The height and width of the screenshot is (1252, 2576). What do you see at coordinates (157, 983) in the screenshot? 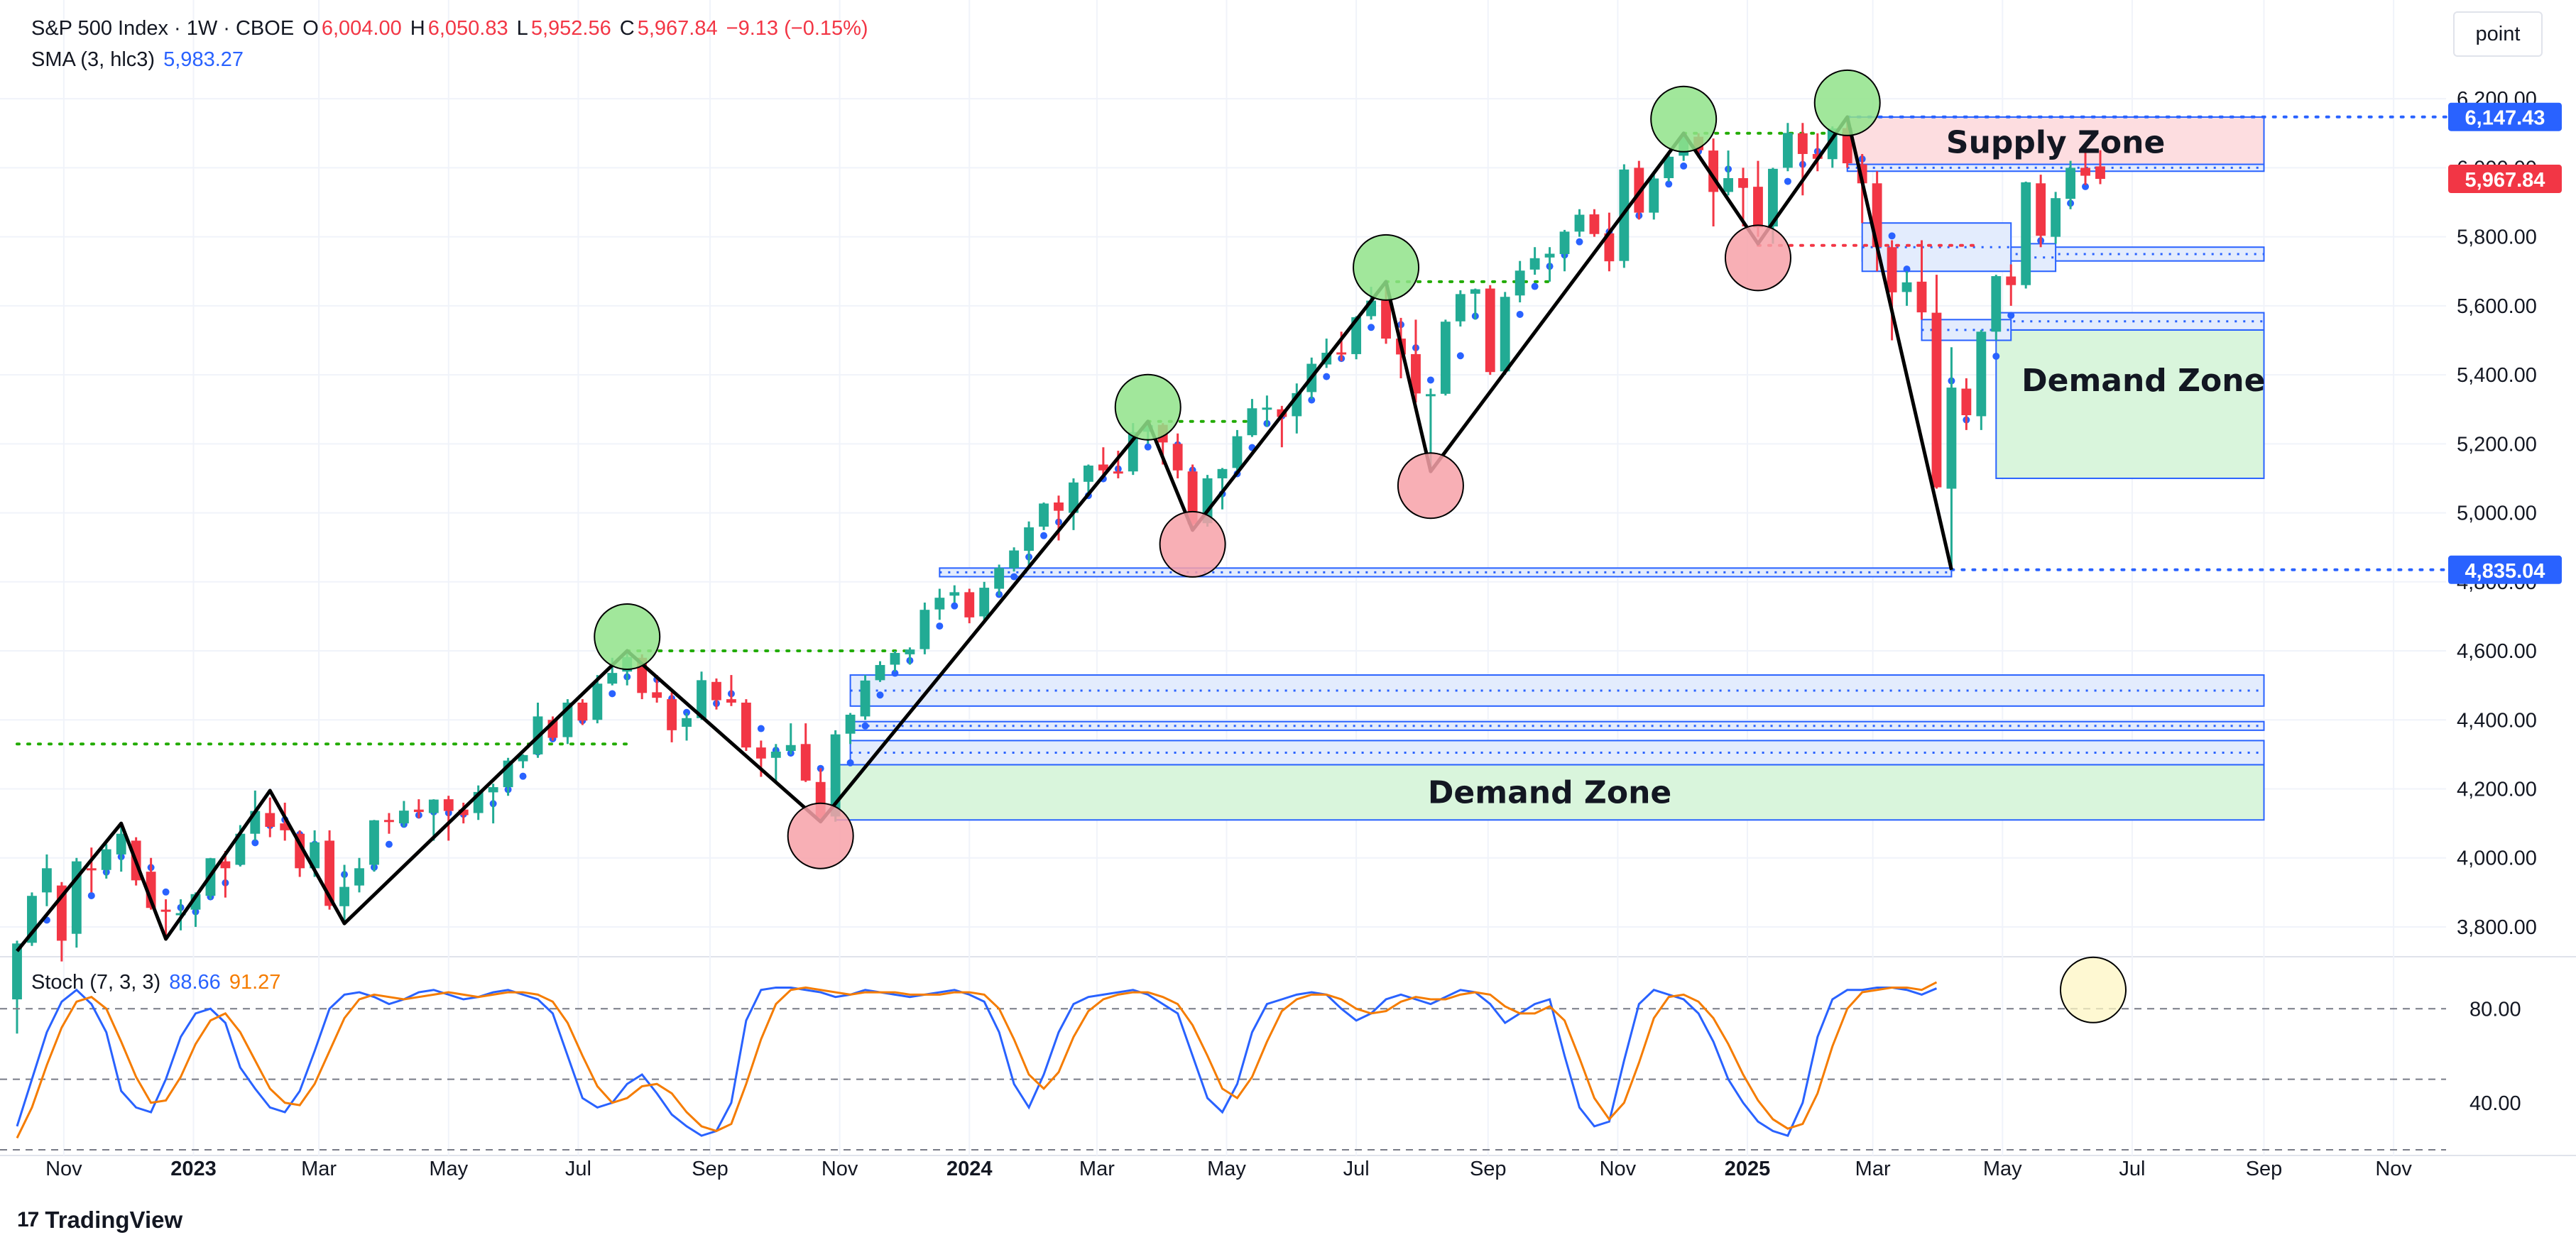
I see `legend-stoch: Stoch (7, 3, 3) 88.66 91.27` at bounding box center [157, 983].